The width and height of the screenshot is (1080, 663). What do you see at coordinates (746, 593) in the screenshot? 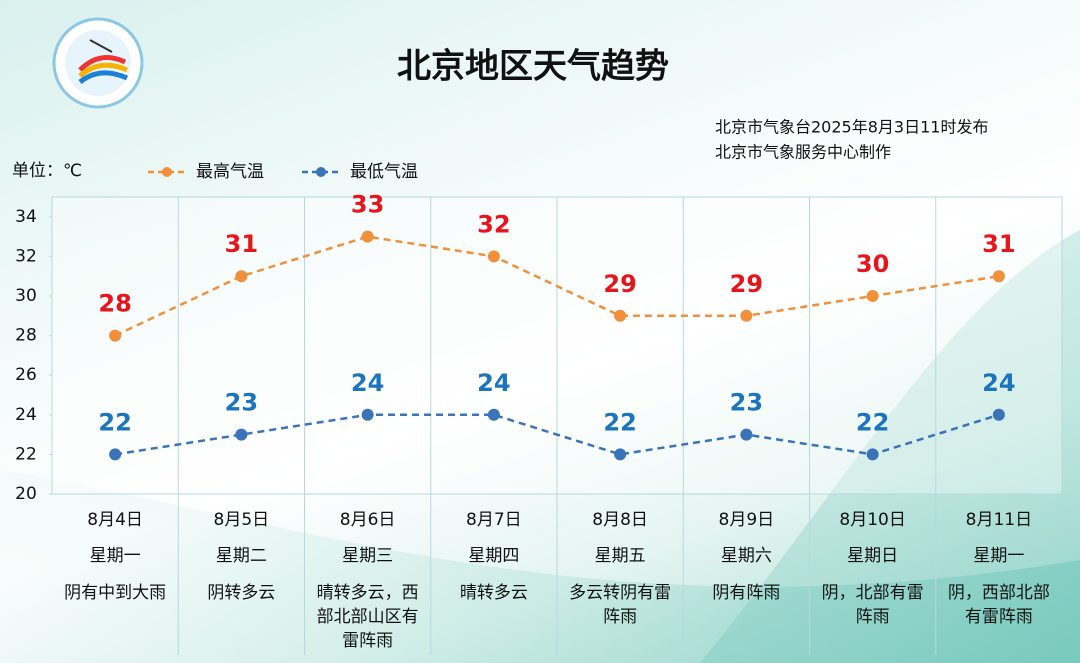
I see `weather-label: 阴有阵雨` at bounding box center [746, 593].